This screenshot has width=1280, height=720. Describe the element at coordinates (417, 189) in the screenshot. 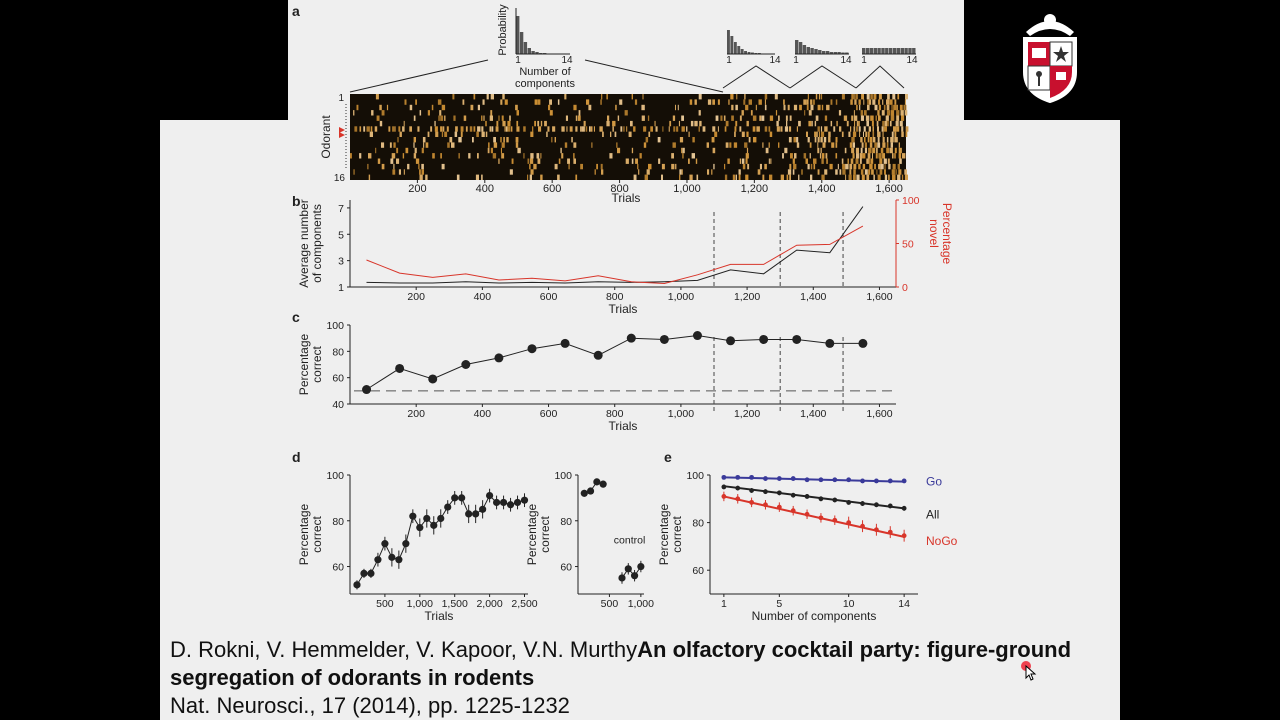

I see `heatmap-xtick-label: 200` at that location.